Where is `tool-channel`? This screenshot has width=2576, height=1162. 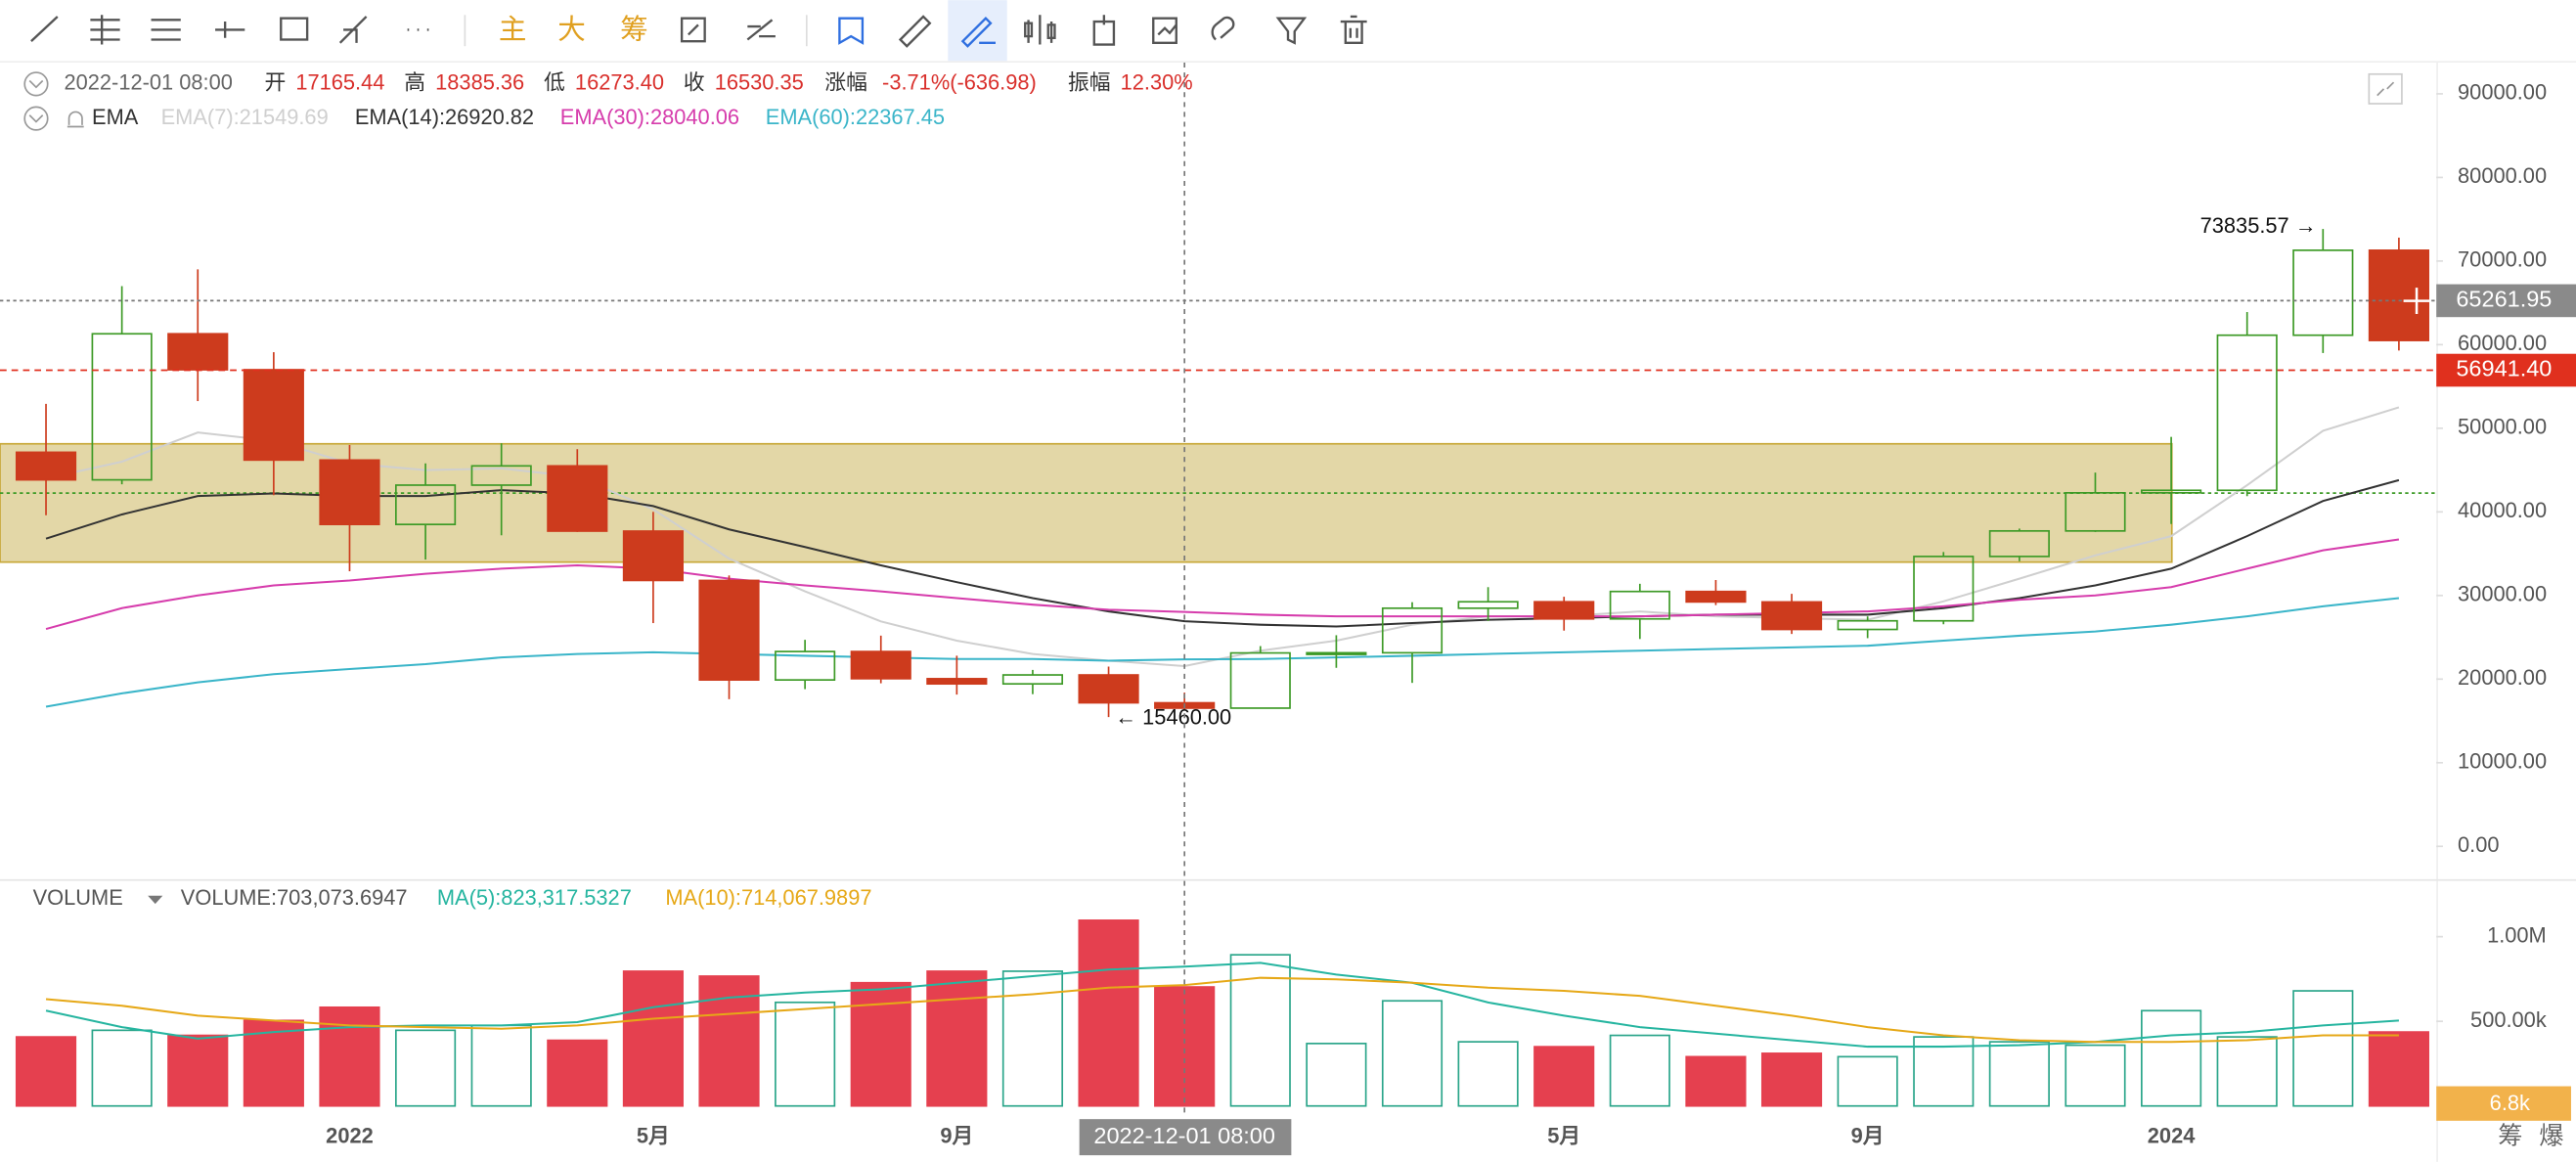 tool-channel is located at coordinates (105, 30).